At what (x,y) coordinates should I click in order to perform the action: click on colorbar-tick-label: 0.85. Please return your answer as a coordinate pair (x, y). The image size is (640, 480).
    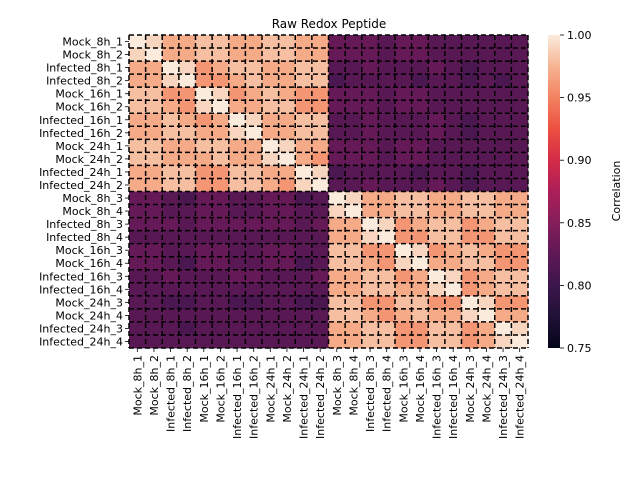
    Looking at the image, I should click on (579, 223).